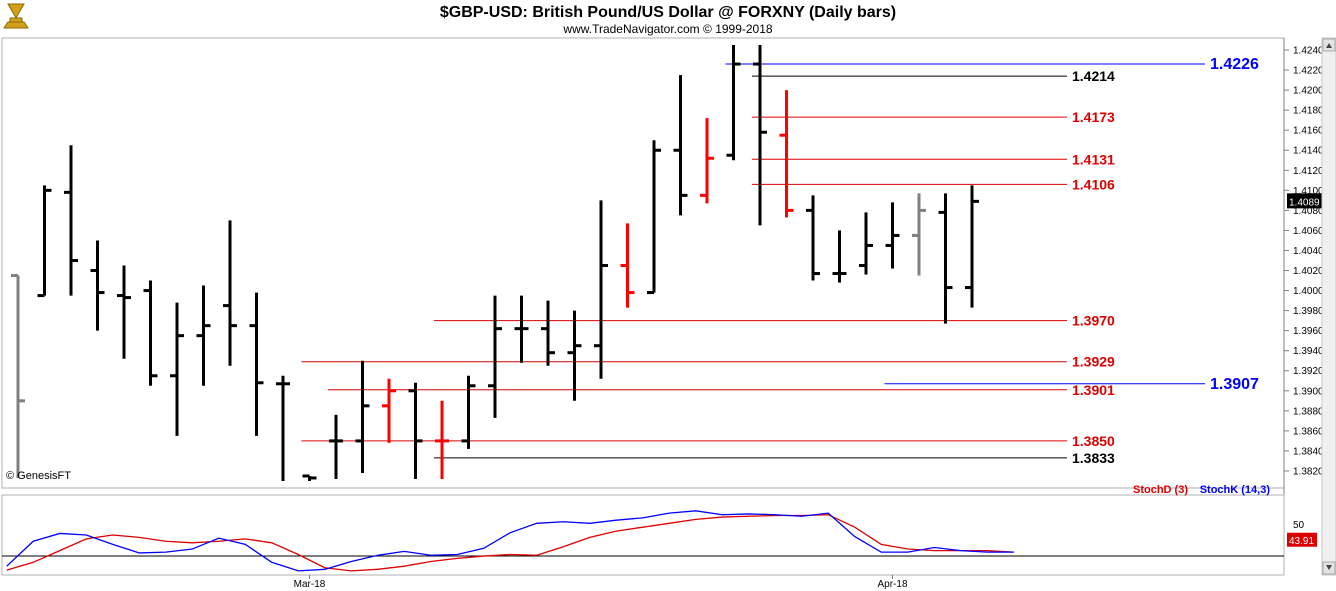 The width and height of the screenshot is (1336, 591). What do you see at coordinates (1308, 211) in the screenshot?
I see `price-tick-label: 1.4080` at bounding box center [1308, 211].